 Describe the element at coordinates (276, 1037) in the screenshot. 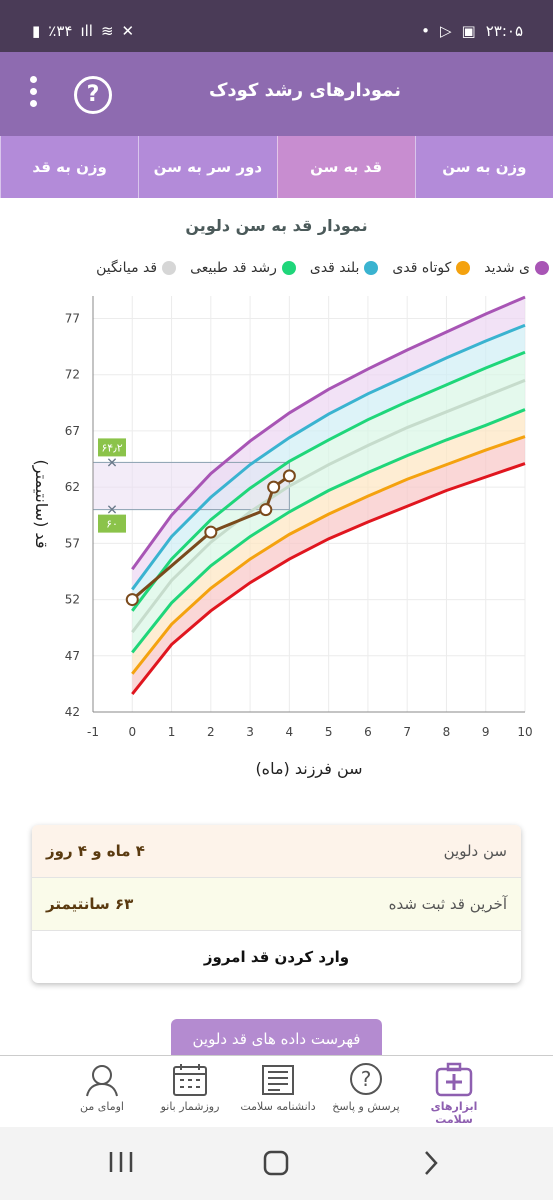

I see `height-list-button: فهرست داده های قد دلوین` at that location.